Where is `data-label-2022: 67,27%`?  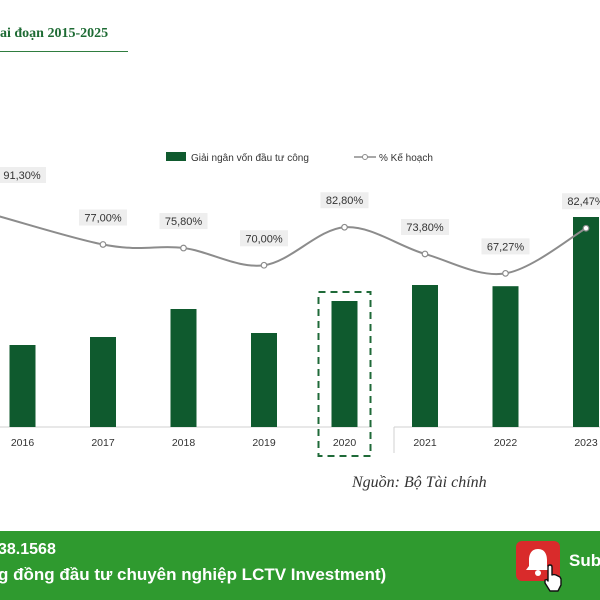 data-label-2022: 67,27% is located at coordinates (506, 247).